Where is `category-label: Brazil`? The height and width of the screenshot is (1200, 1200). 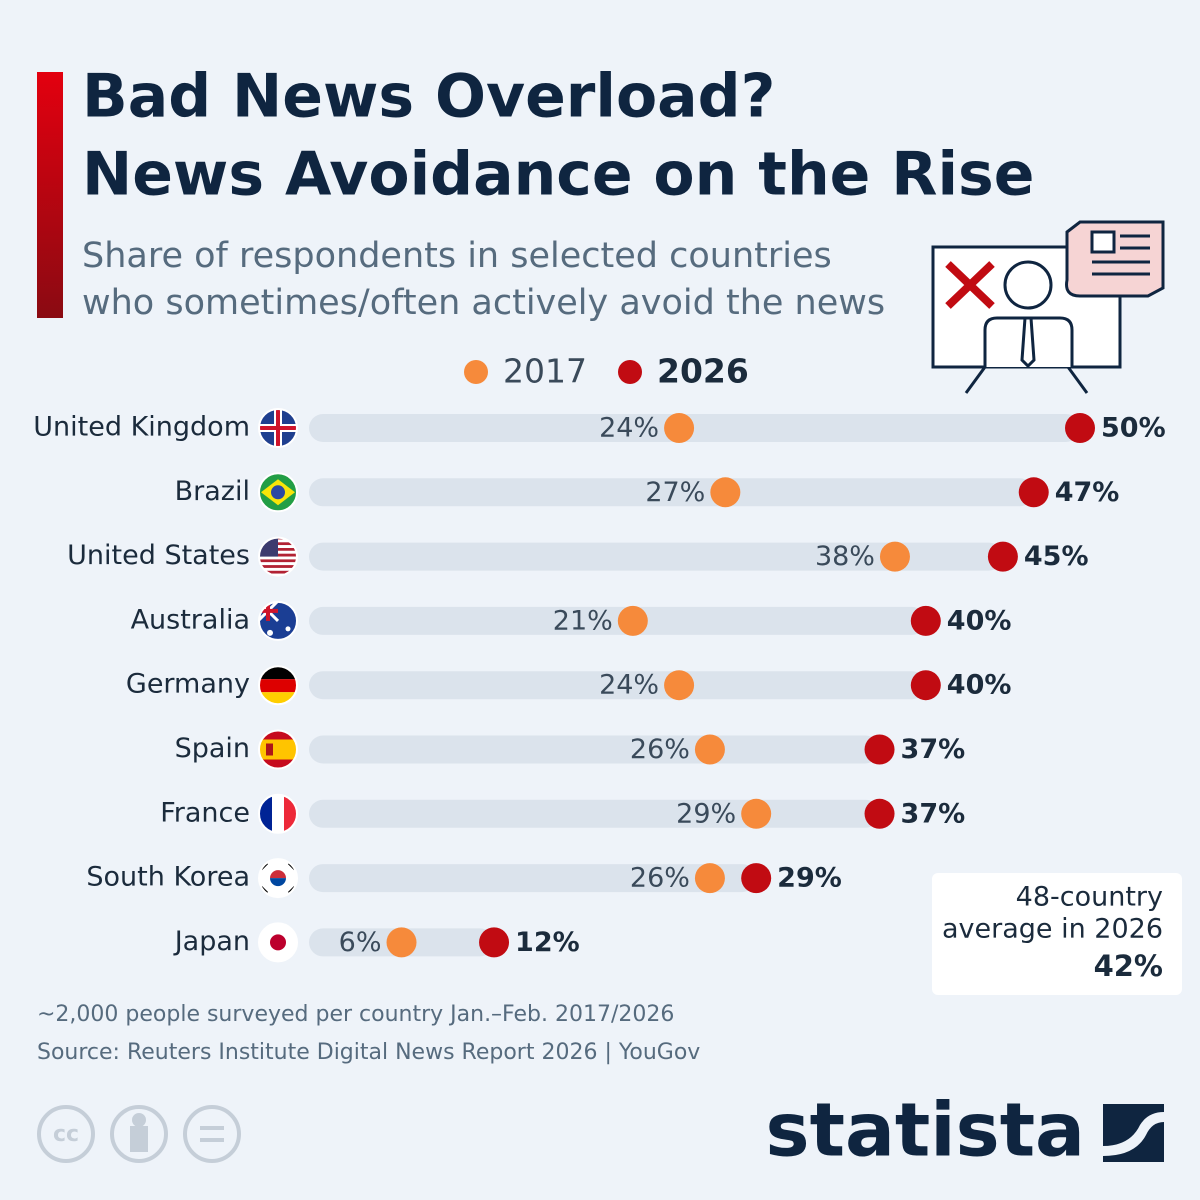
category-label: Brazil is located at coordinates (212, 491).